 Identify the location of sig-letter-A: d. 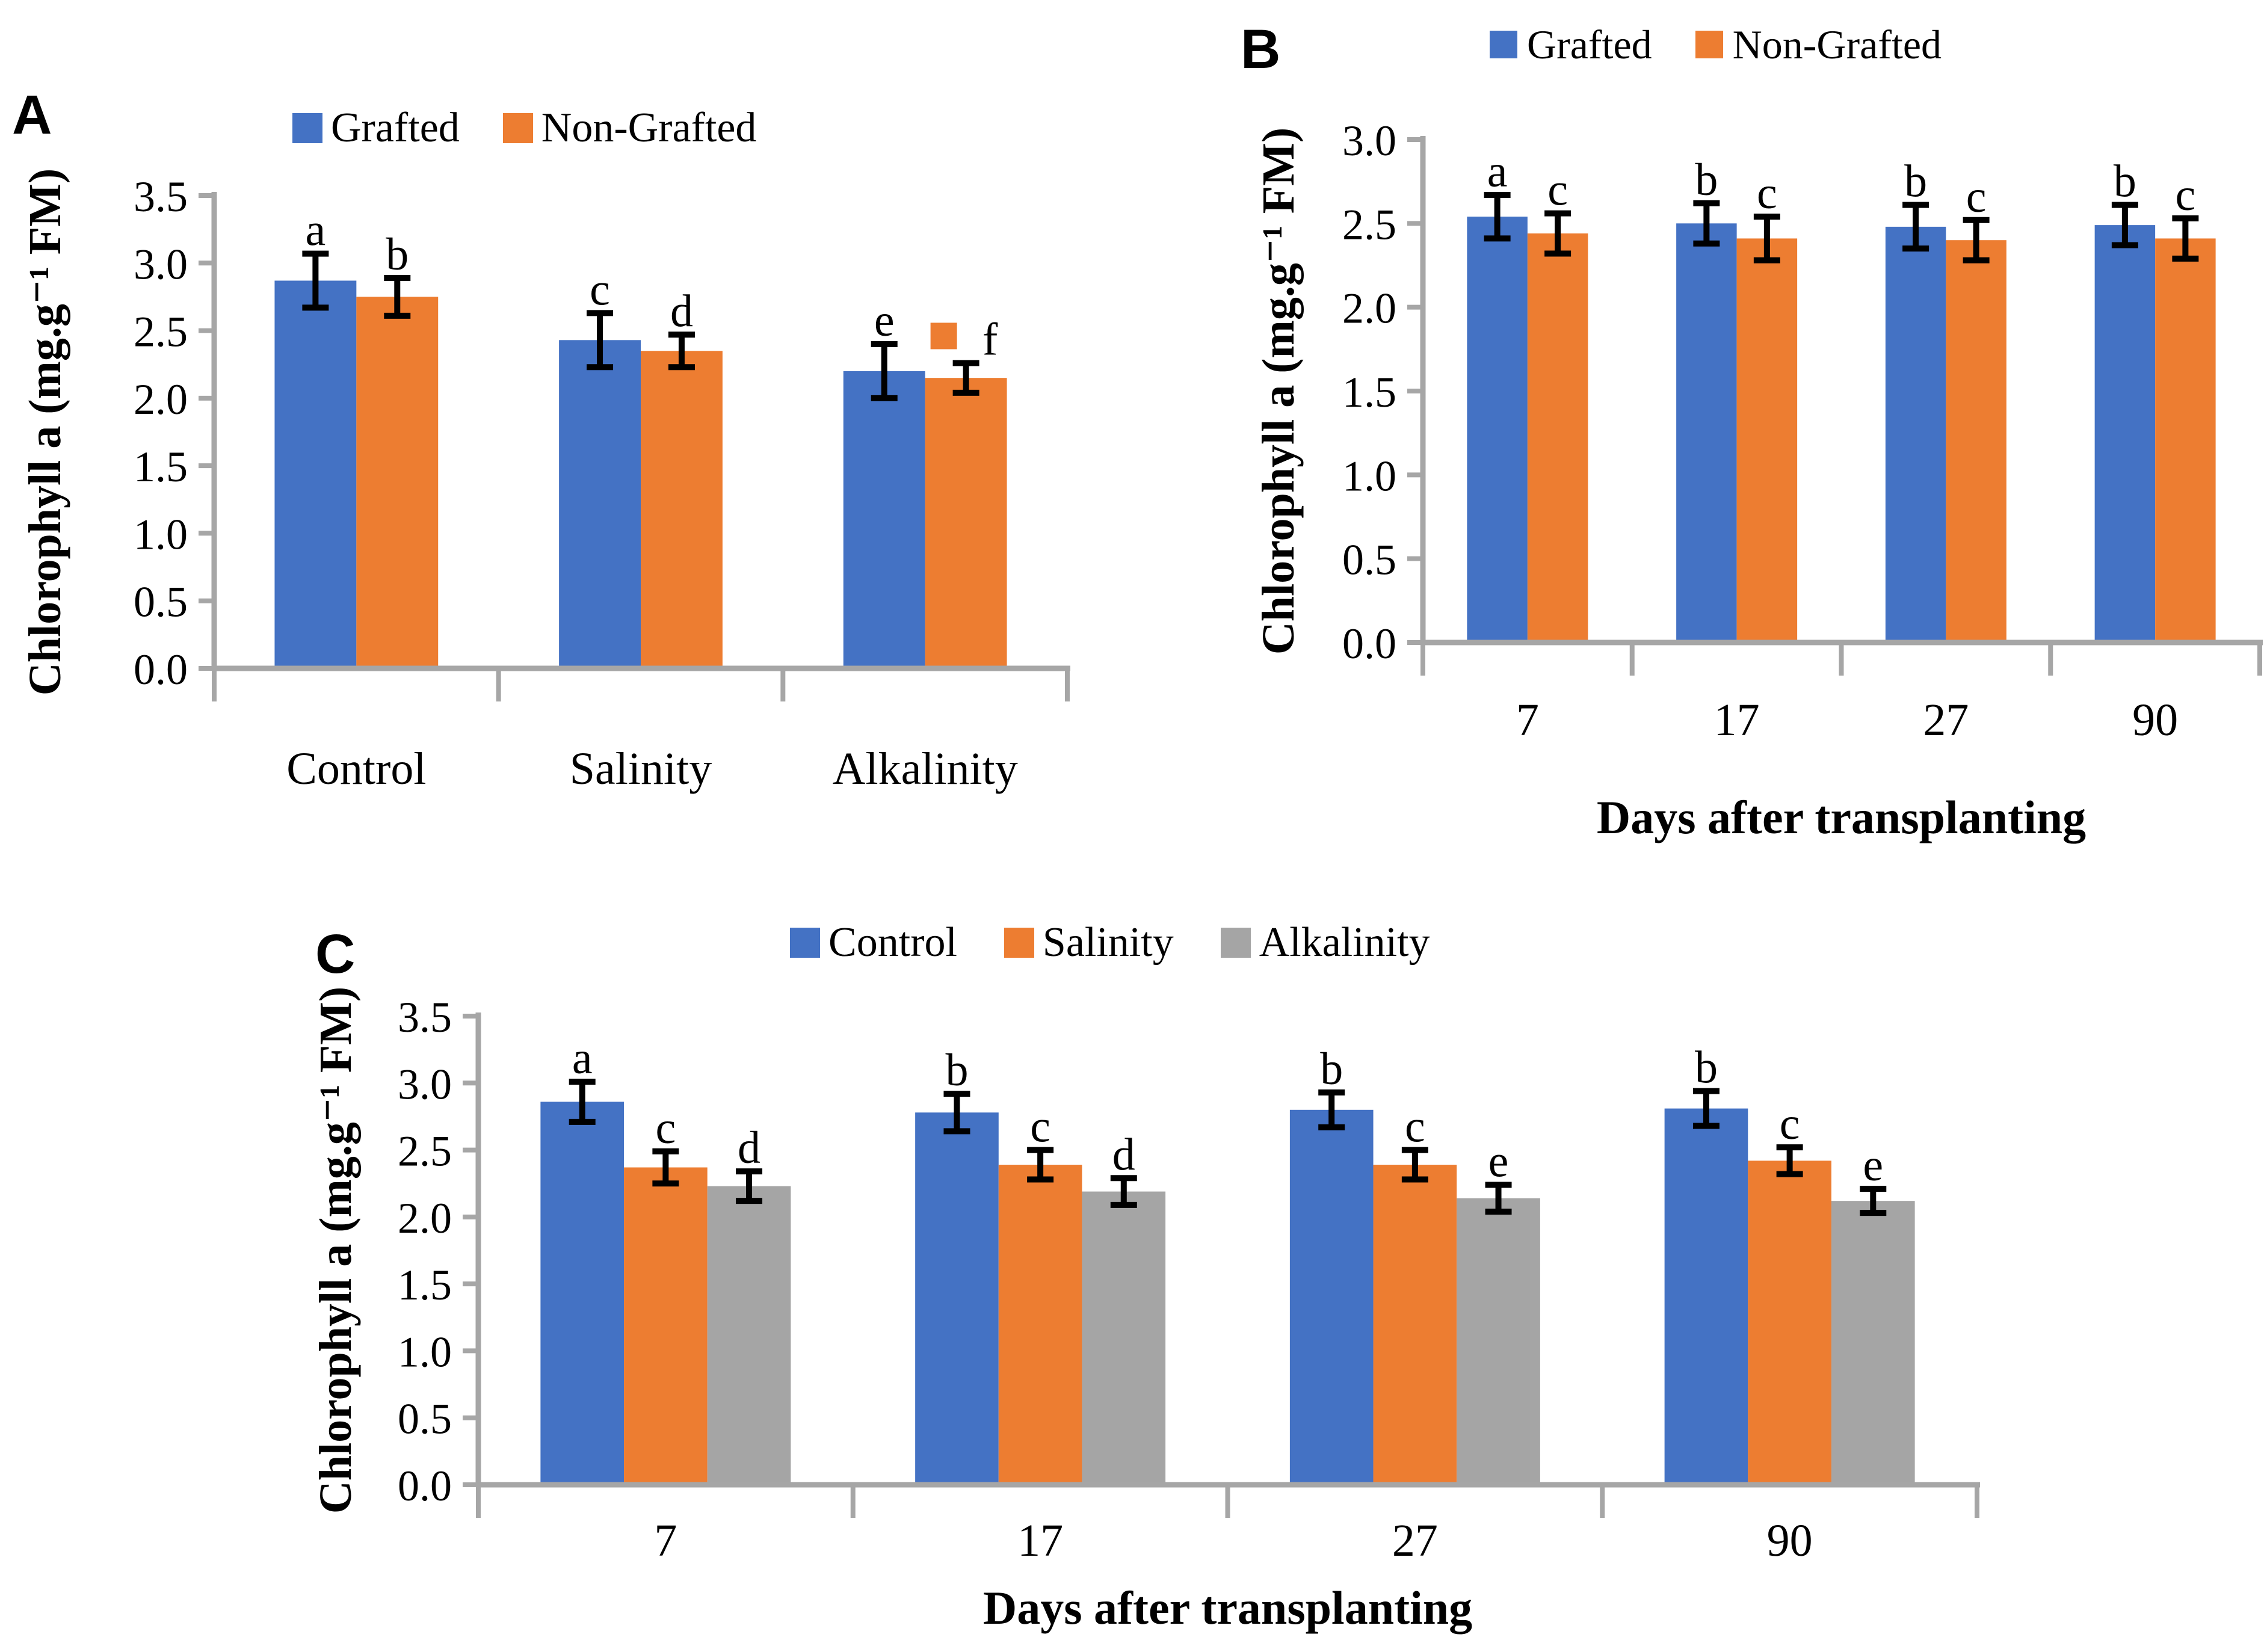
(681, 311).